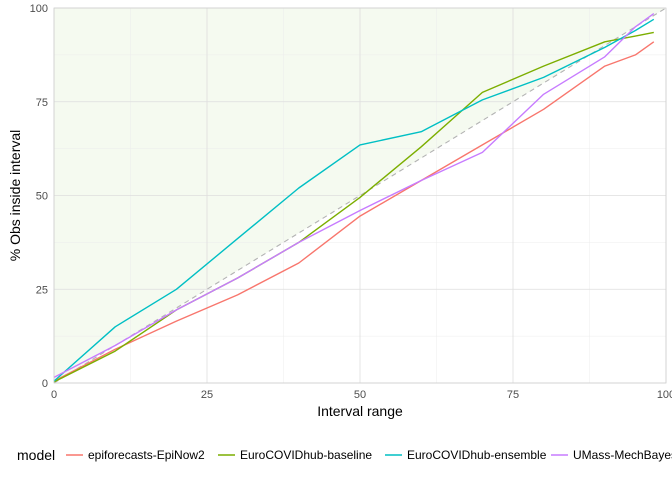  I want to click on y-axis-title: % Obs inside interval, so click(15, 196).